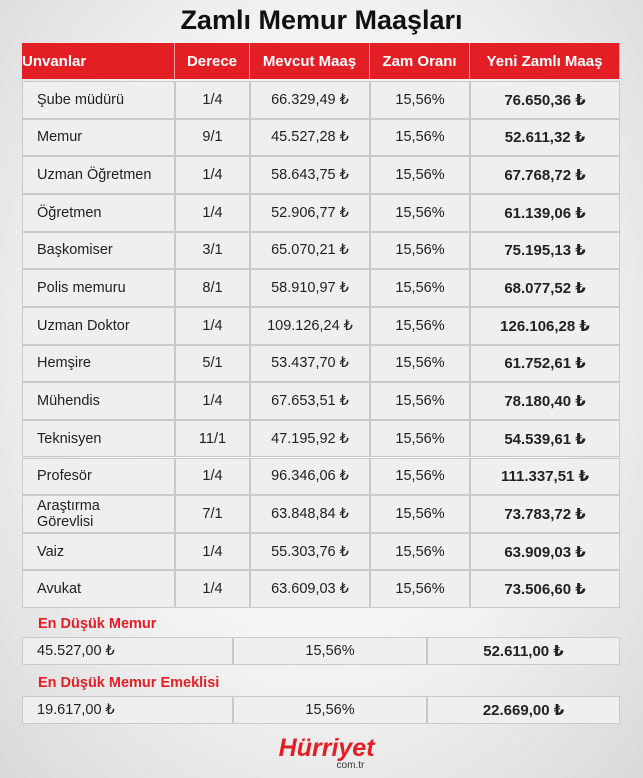 This screenshot has height=778, width=643. Describe the element at coordinates (212, 250) in the screenshot. I see `table-cell: 3/1` at that location.